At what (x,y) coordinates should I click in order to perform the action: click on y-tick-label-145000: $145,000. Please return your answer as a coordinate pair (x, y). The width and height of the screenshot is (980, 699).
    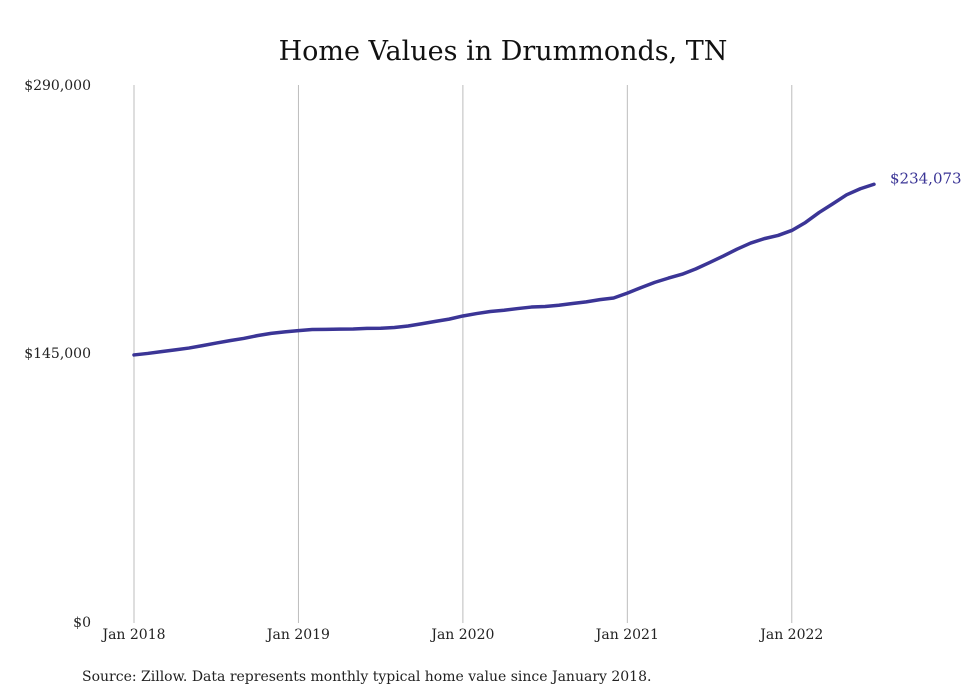
    Looking at the image, I should click on (57, 354).